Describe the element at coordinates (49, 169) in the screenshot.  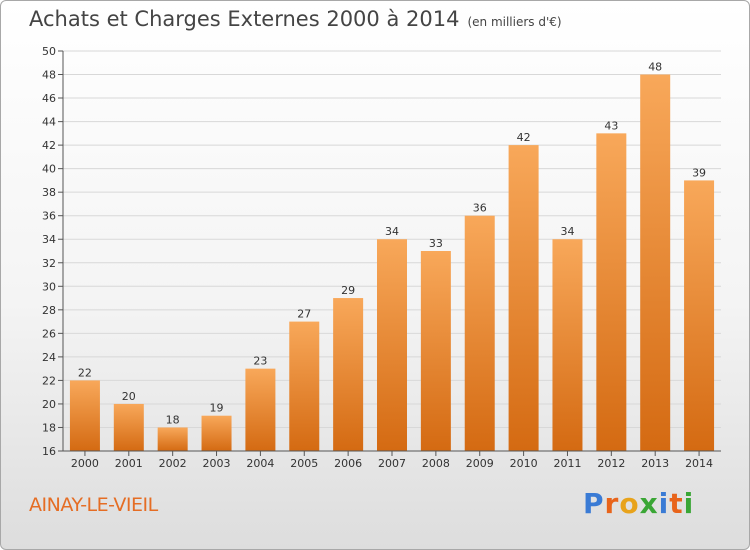
I see `y-tick-label: 40` at that location.